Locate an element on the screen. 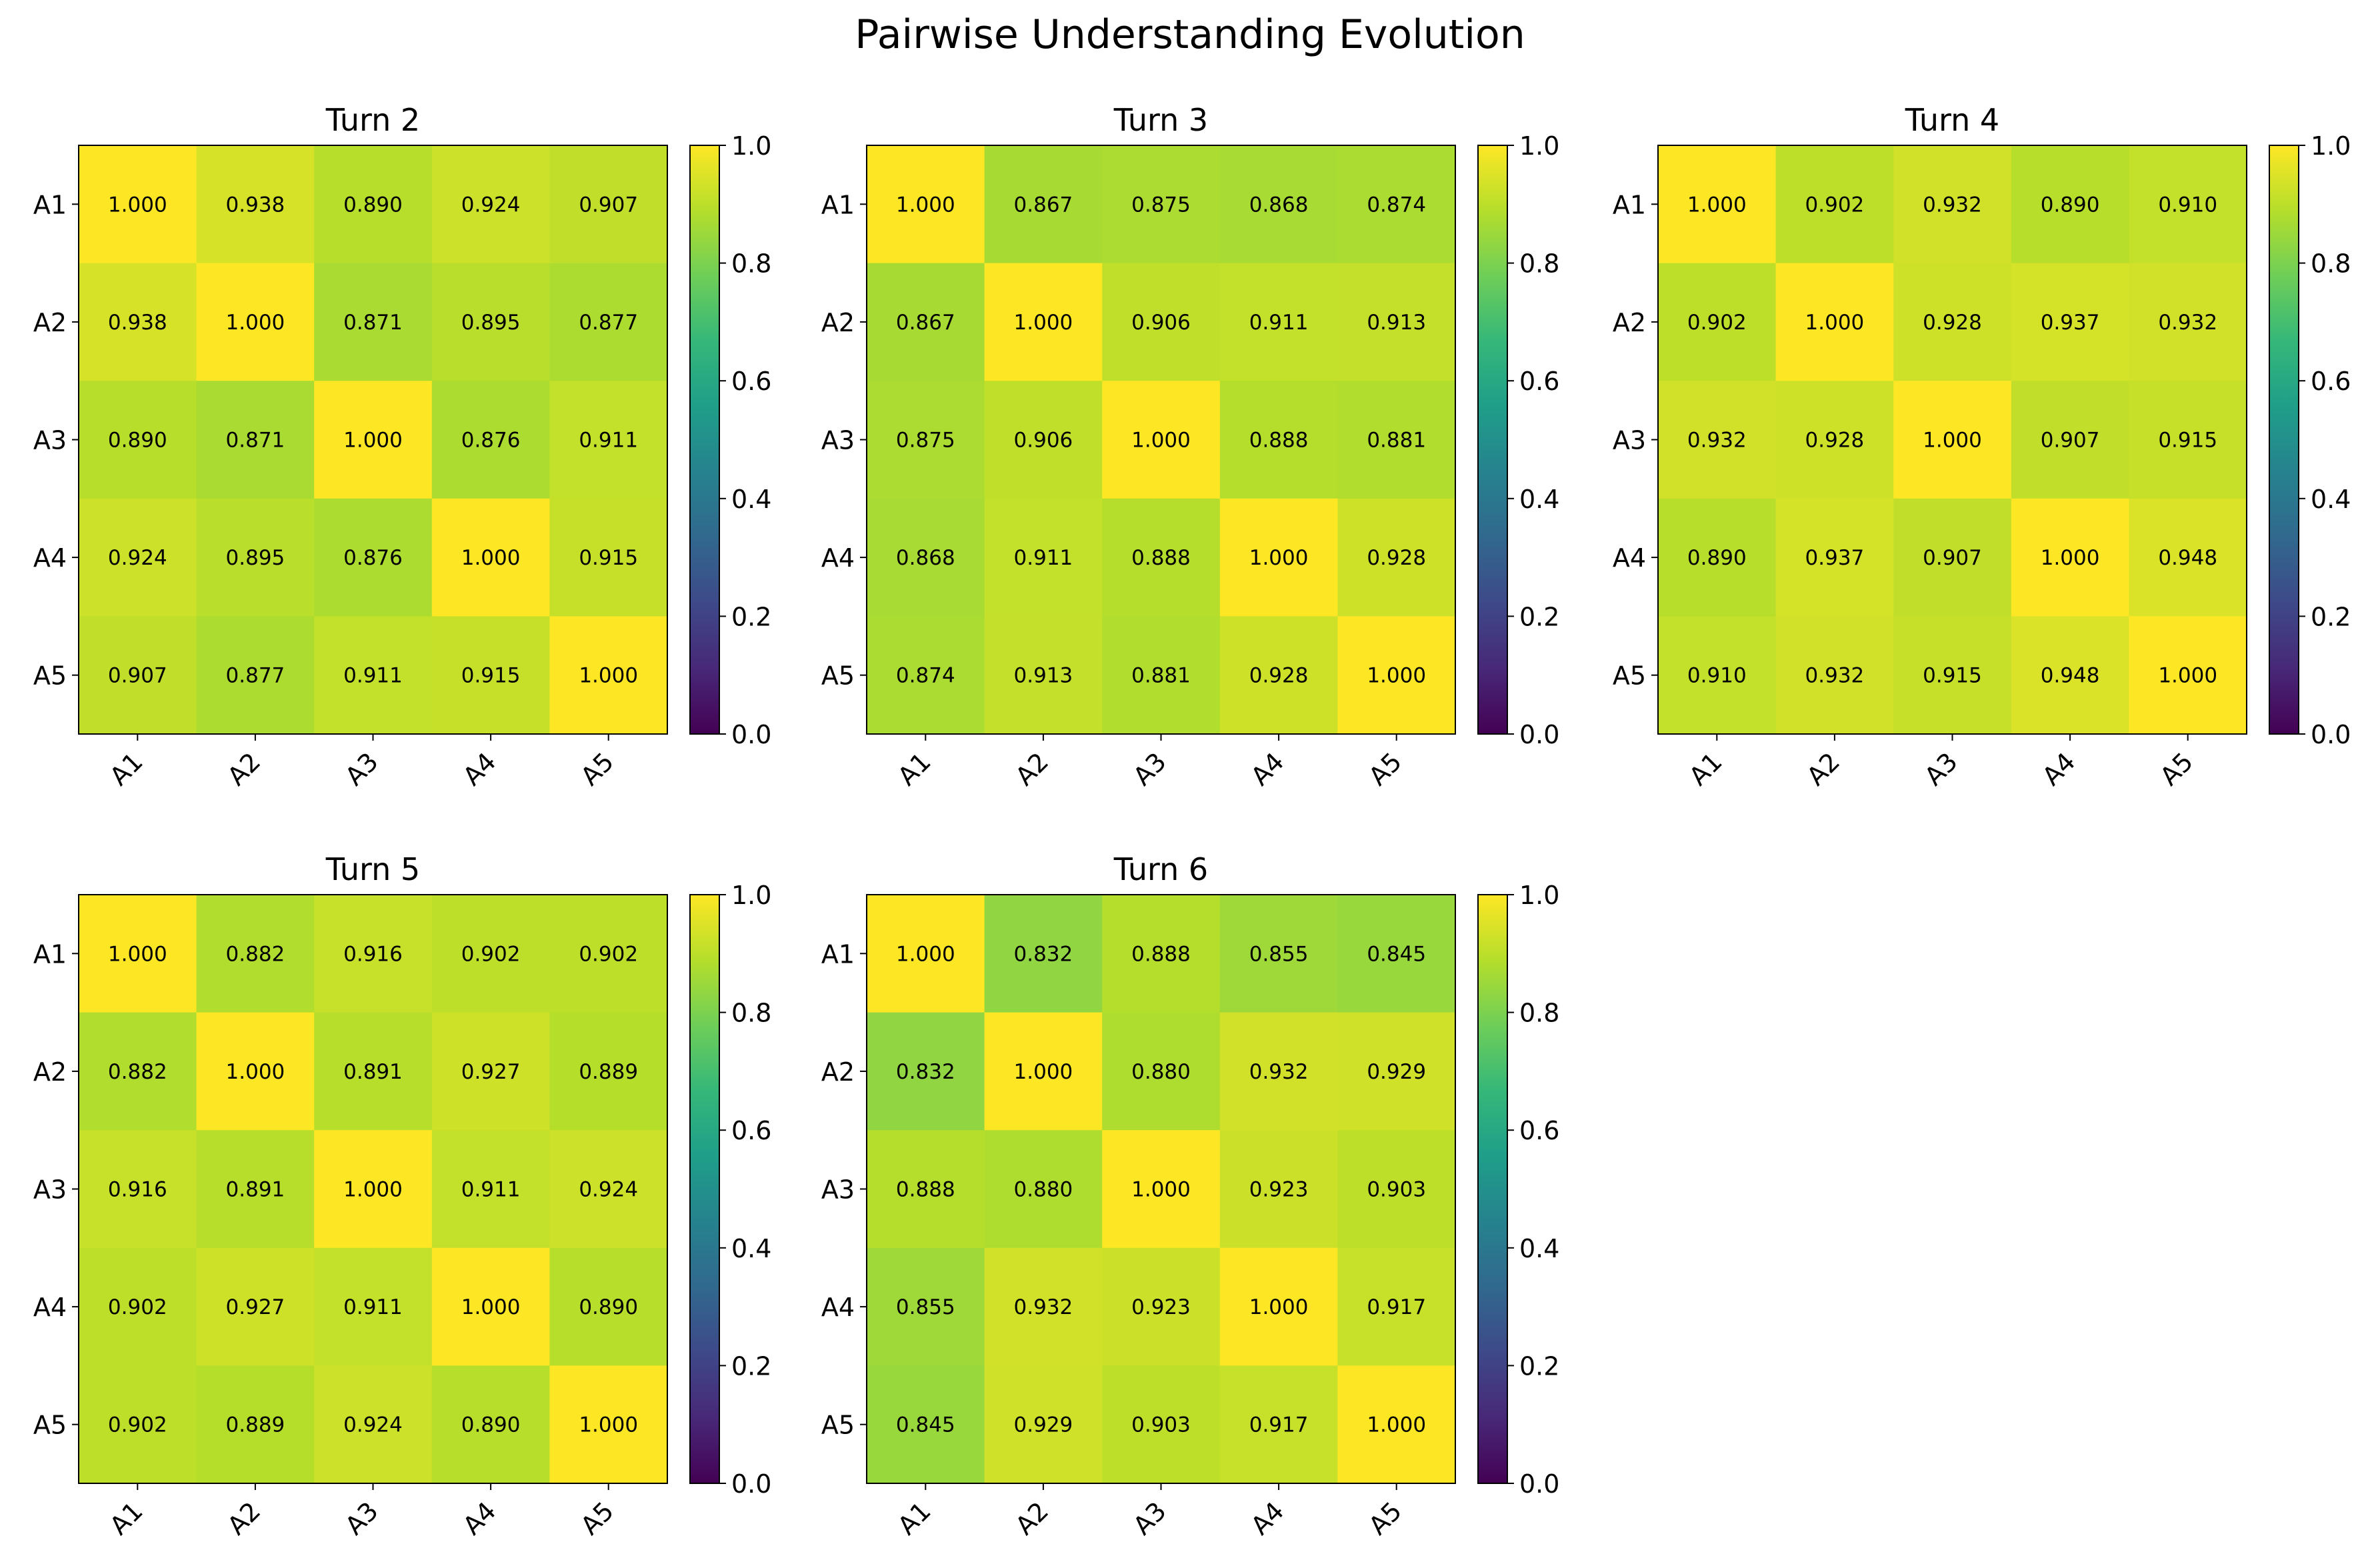 The height and width of the screenshot is (1564, 2380). cell-value-label: 0.938 is located at coordinates (255, 205).